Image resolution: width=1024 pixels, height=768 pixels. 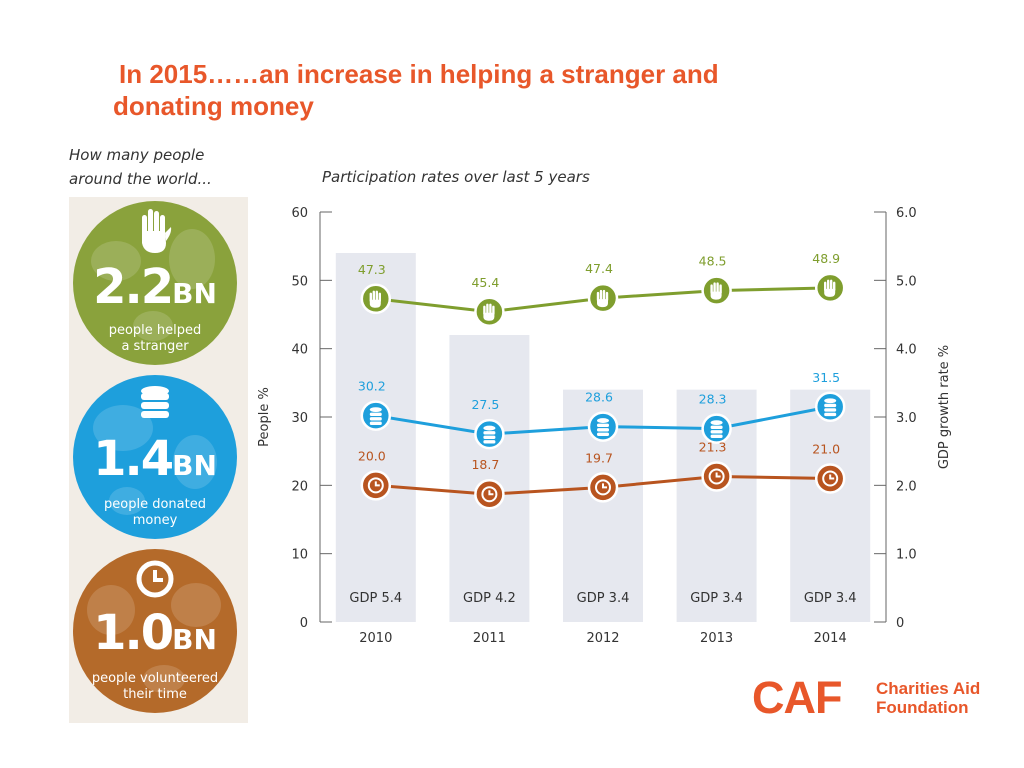 What do you see at coordinates (713, 399) in the screenshot?
I see `data-label: 28.3` at bounding box center [713, 399].